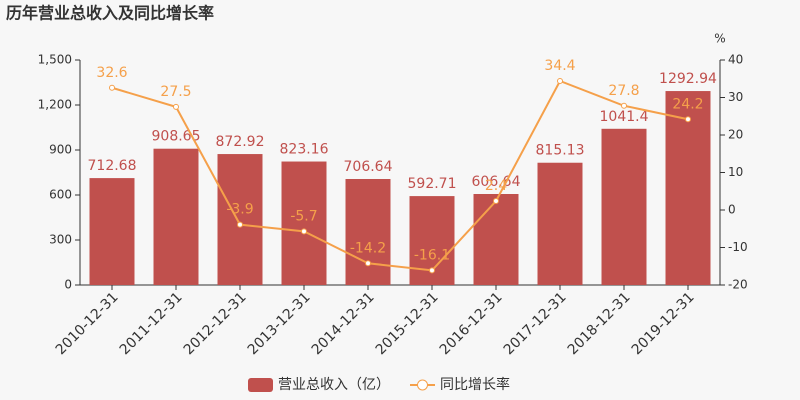  What do you see at coordinates (735, 172) in the screenshot?
I see `y2-tick-label: 10` at bounding box center [735, 172].